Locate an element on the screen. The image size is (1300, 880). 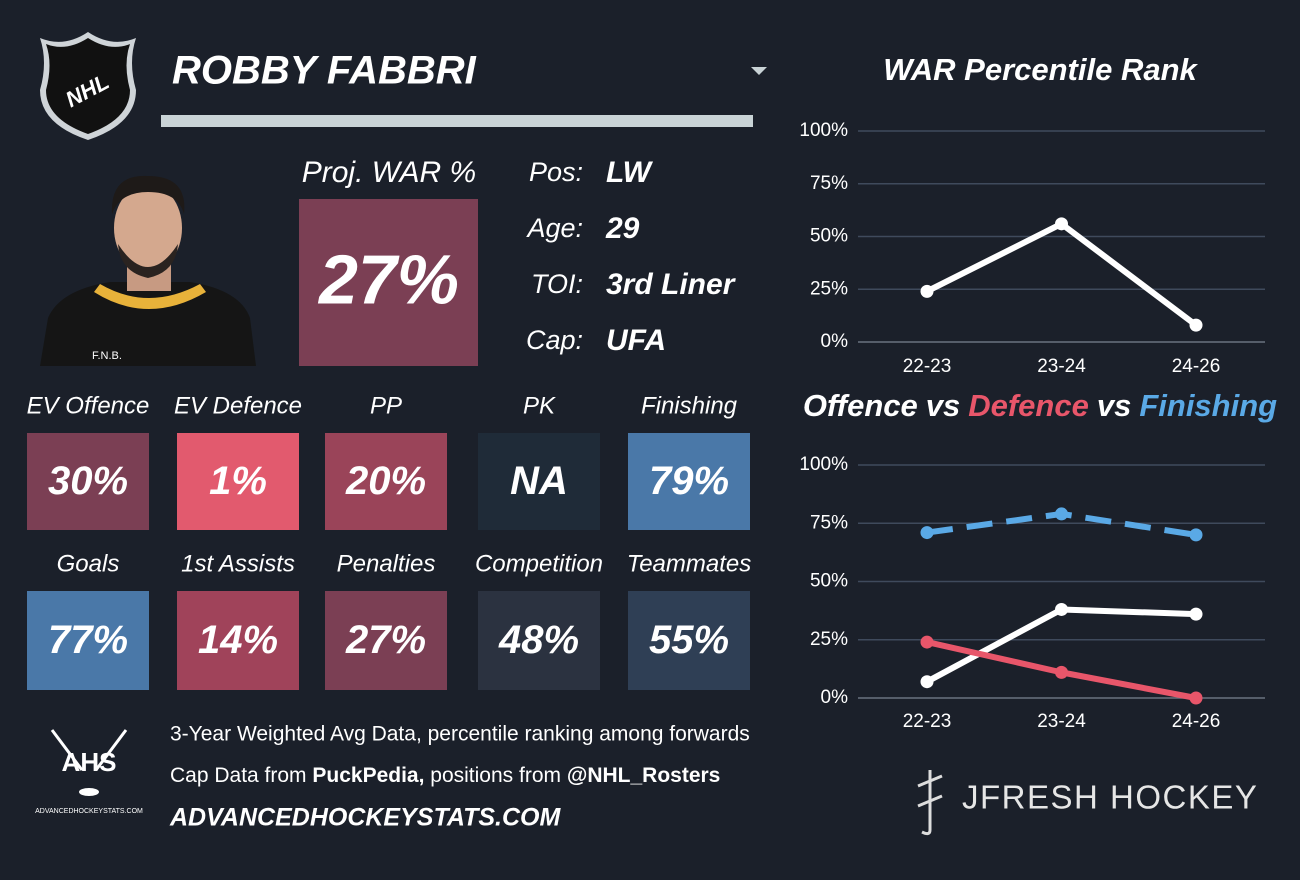
projection-label: Proj. WAR % is located at coordinates (389, 172).